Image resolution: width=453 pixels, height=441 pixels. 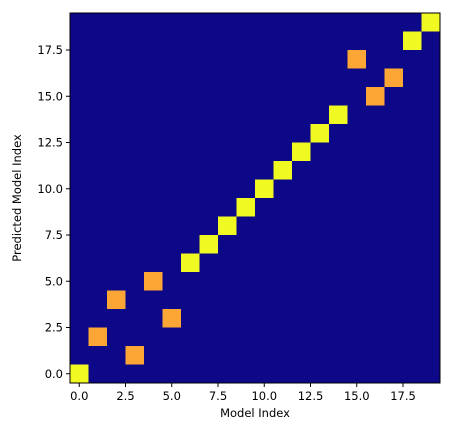 I want to click on x-tick-label: 2.5, so click(x=125, y=396).